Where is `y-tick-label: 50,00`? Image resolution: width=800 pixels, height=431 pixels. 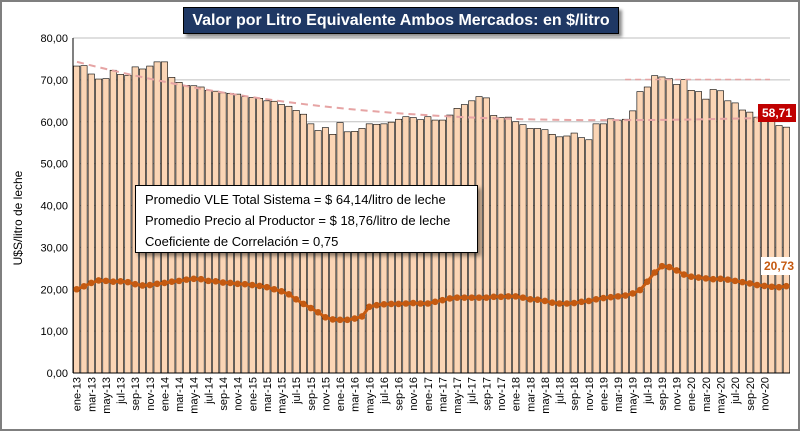 y-tick-label: 50,00 is located at coordinates (54, 165).